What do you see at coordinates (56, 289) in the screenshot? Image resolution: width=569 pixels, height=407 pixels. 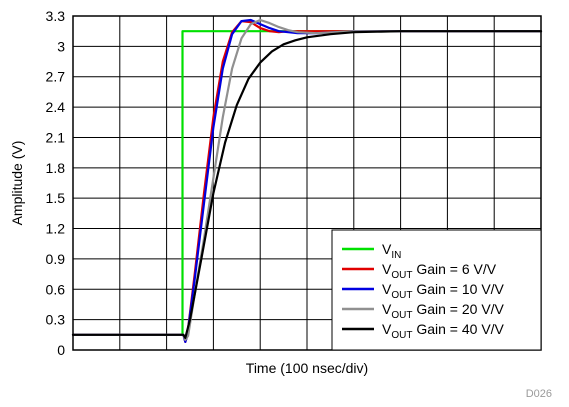 I see `y-tick-label: 0.6` at bounding box center [56, 289].